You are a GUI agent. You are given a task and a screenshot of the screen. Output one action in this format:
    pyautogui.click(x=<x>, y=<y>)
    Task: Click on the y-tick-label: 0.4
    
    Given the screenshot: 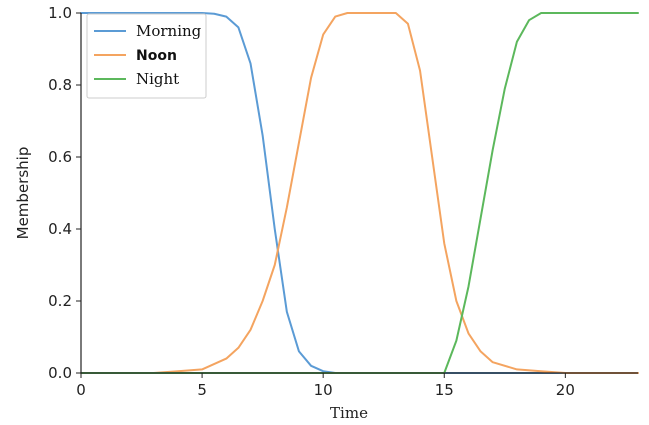 What is the action you would take?
    pyautogui.click(x=60, y=229)
    